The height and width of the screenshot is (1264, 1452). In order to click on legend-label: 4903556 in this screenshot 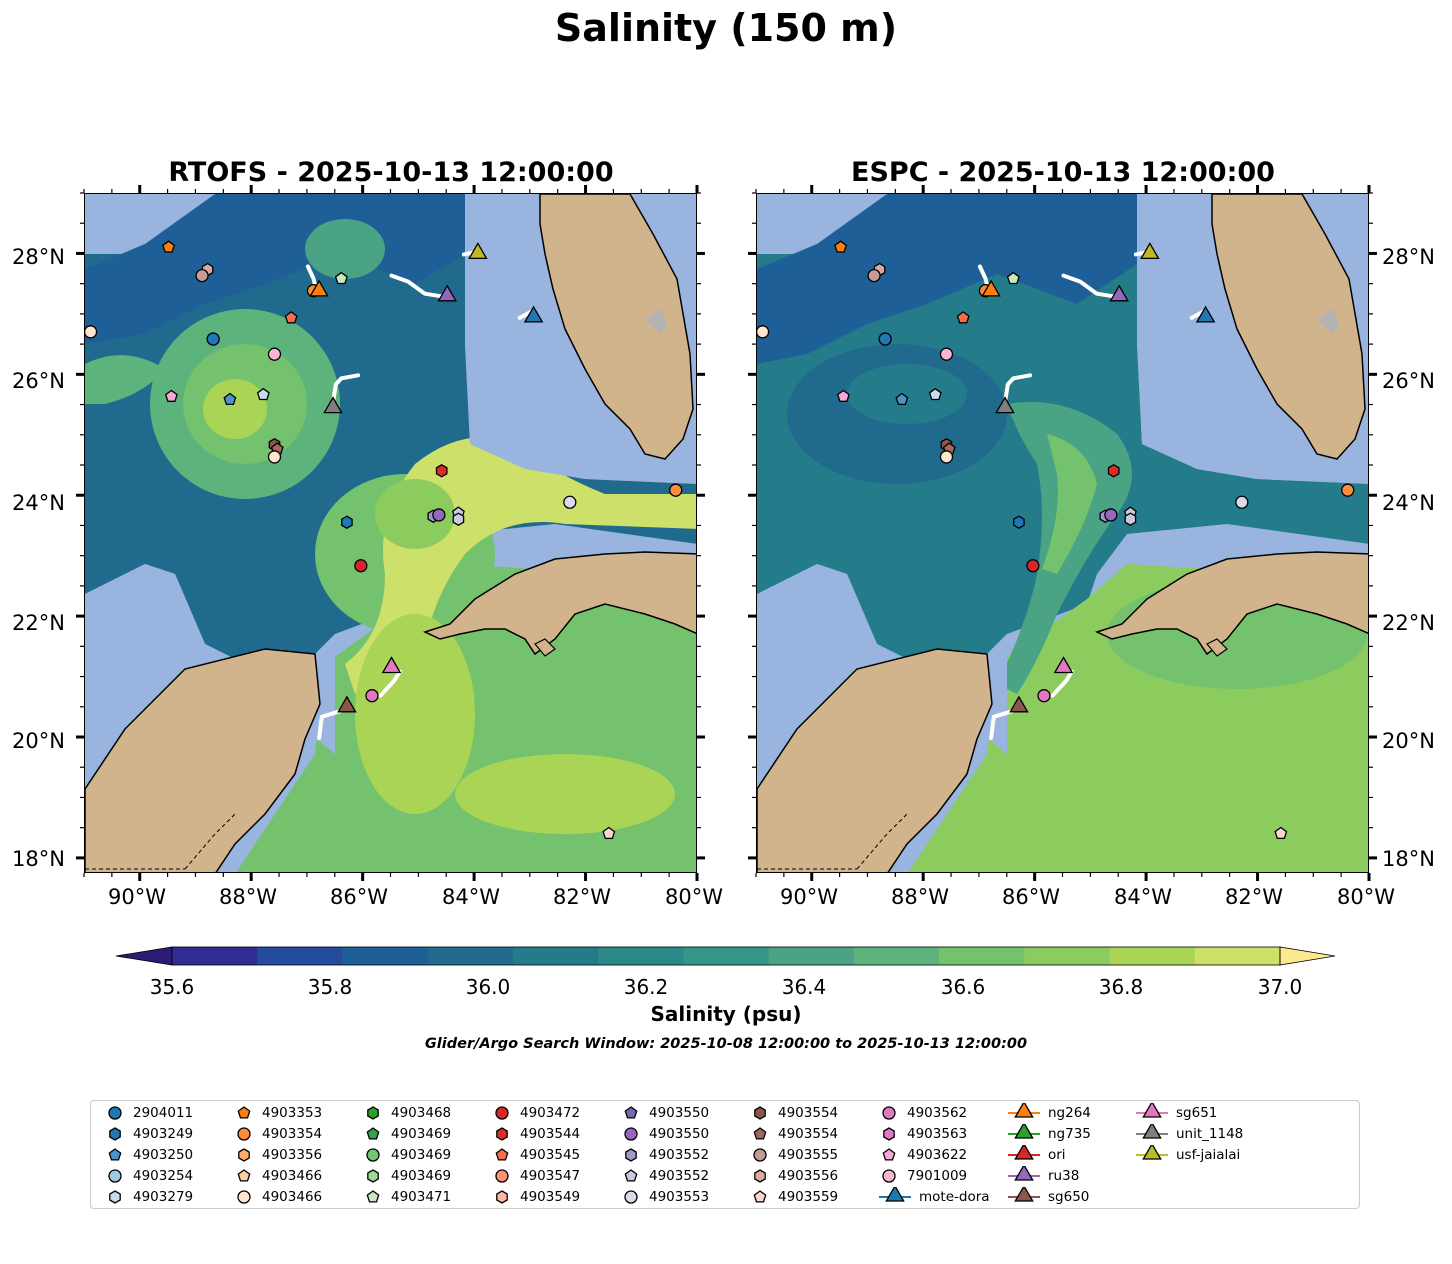, I will do `click(808, 1176)`.